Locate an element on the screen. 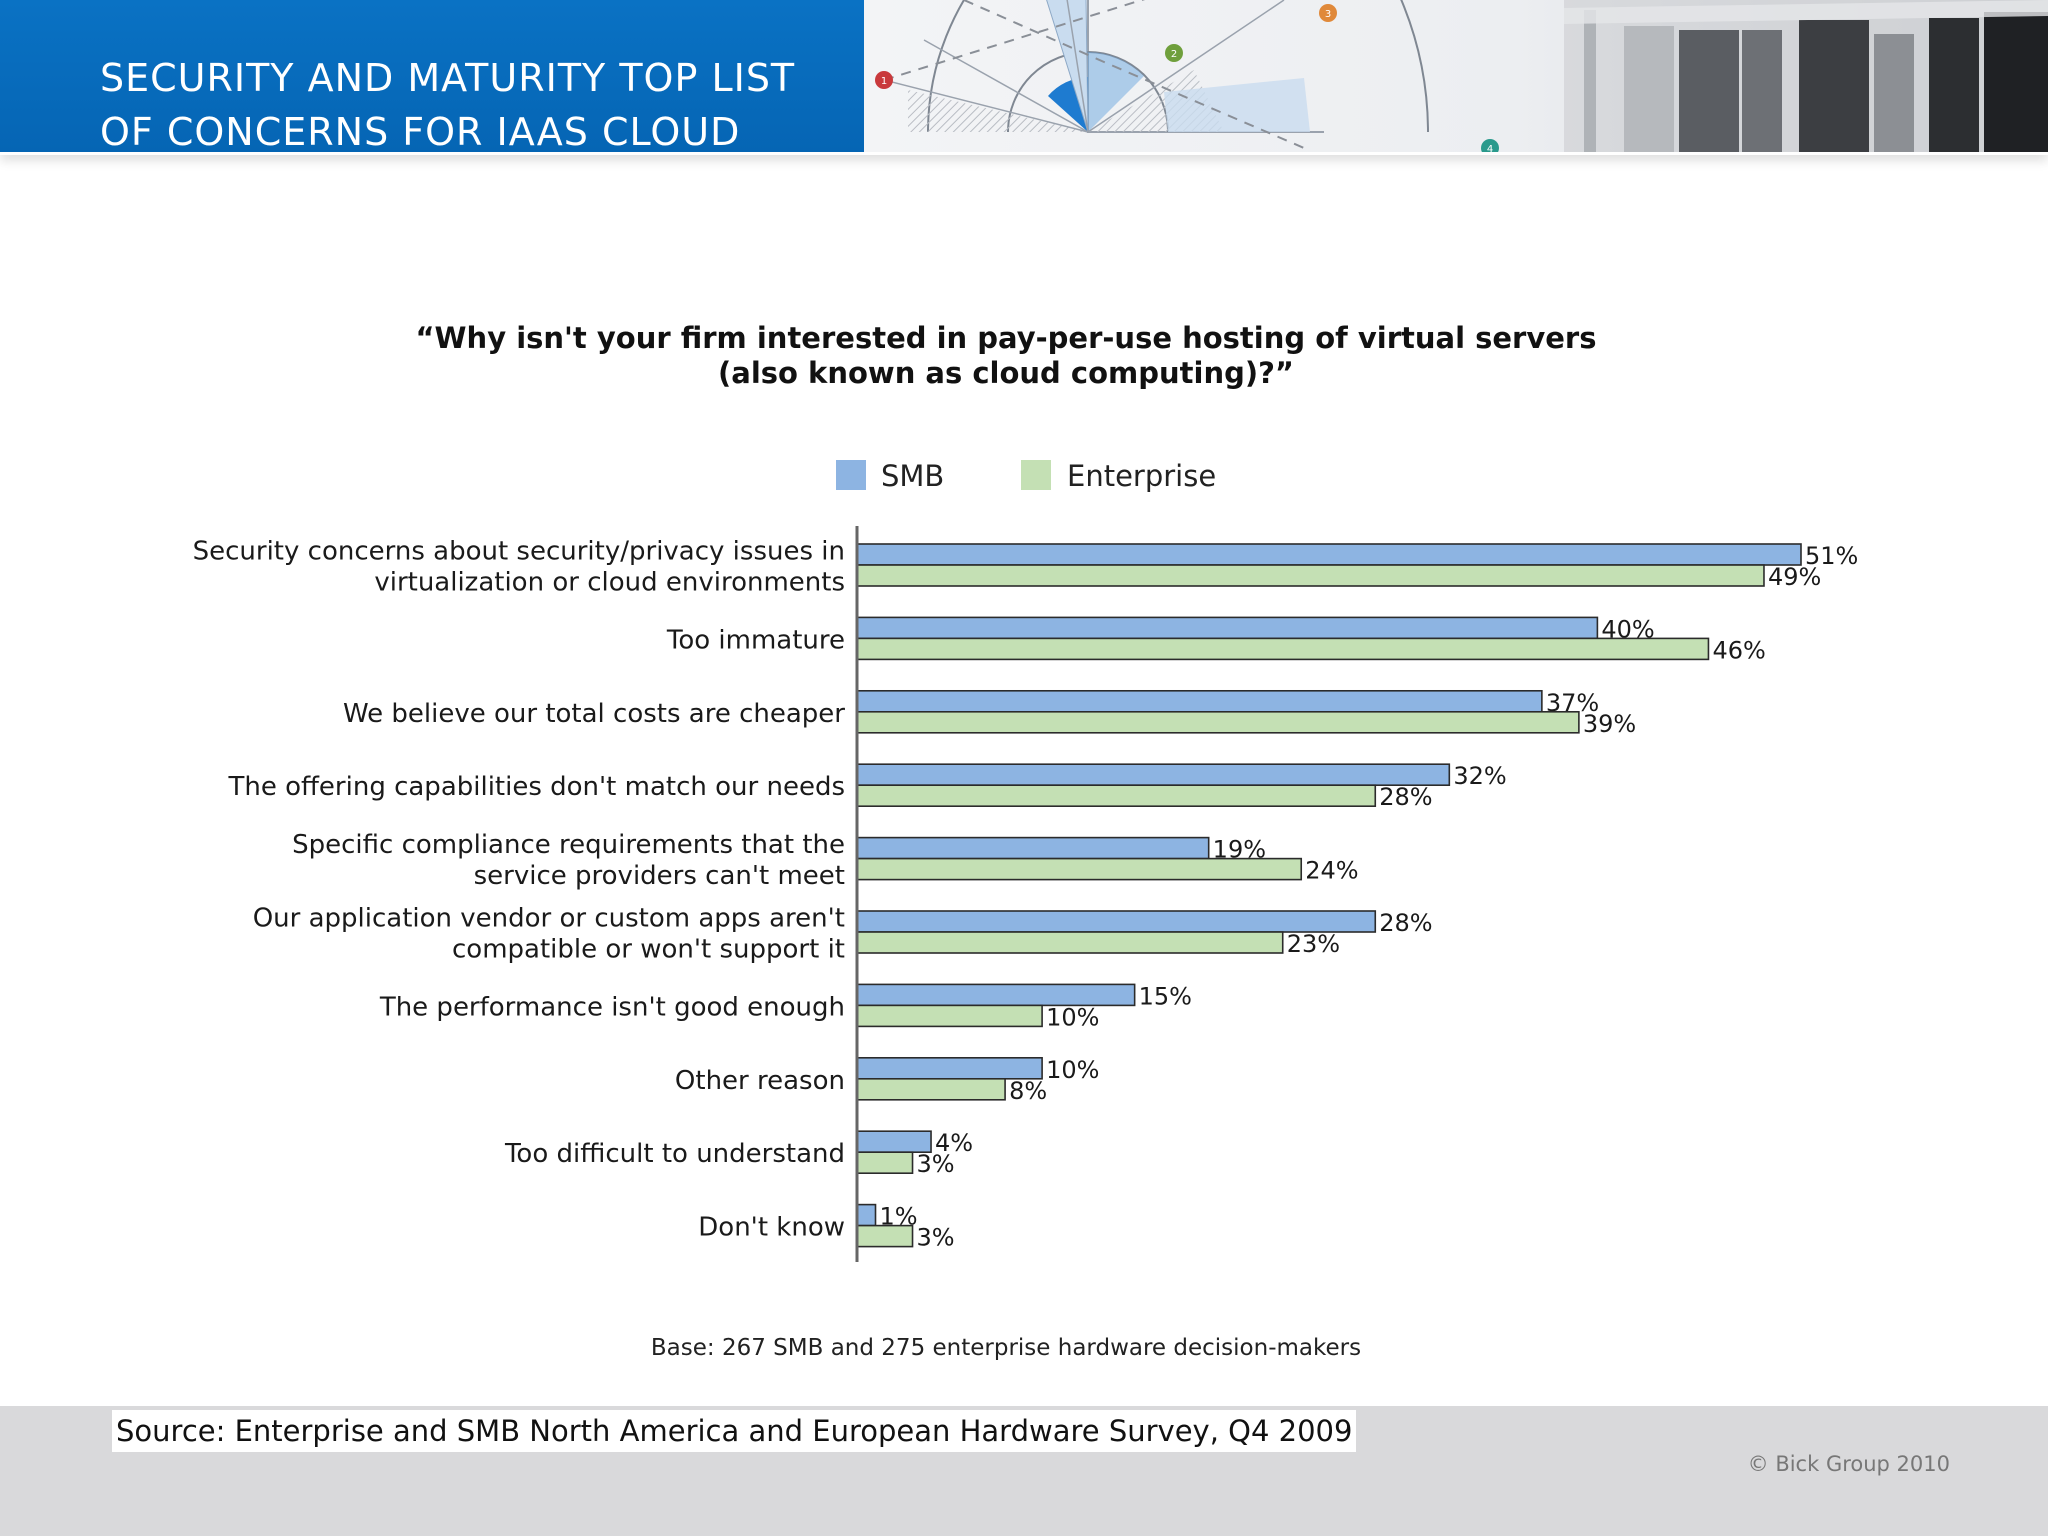 This screenshot has width=2048, height=1536. enterprise-value-label: 8% is located at coordinates (1028, 1091).